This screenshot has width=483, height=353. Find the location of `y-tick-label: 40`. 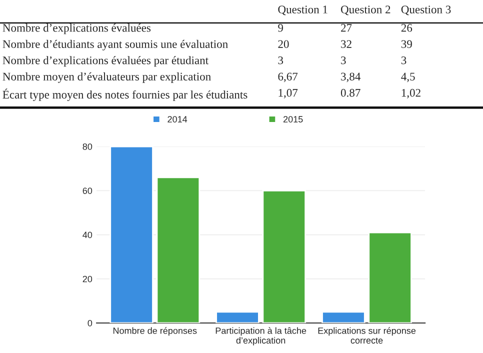

y-tick-label: 40 is located at coordinates (87, 235).